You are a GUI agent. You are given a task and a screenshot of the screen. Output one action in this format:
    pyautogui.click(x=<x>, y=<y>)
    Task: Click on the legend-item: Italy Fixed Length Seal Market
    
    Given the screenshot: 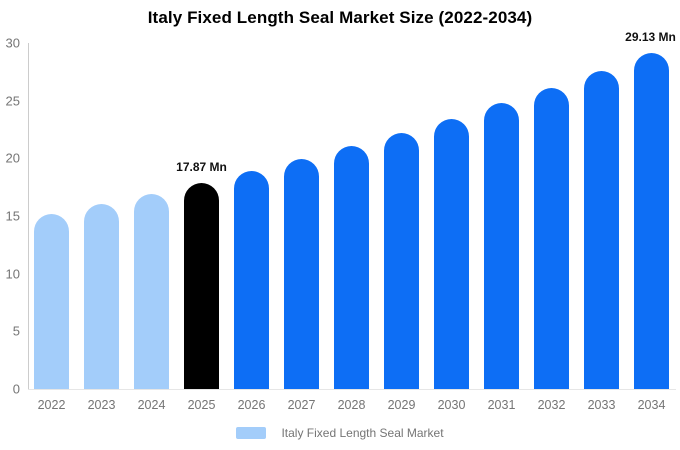 What is the action you would take?
    pyautogui.click(x=340, y=433)
    